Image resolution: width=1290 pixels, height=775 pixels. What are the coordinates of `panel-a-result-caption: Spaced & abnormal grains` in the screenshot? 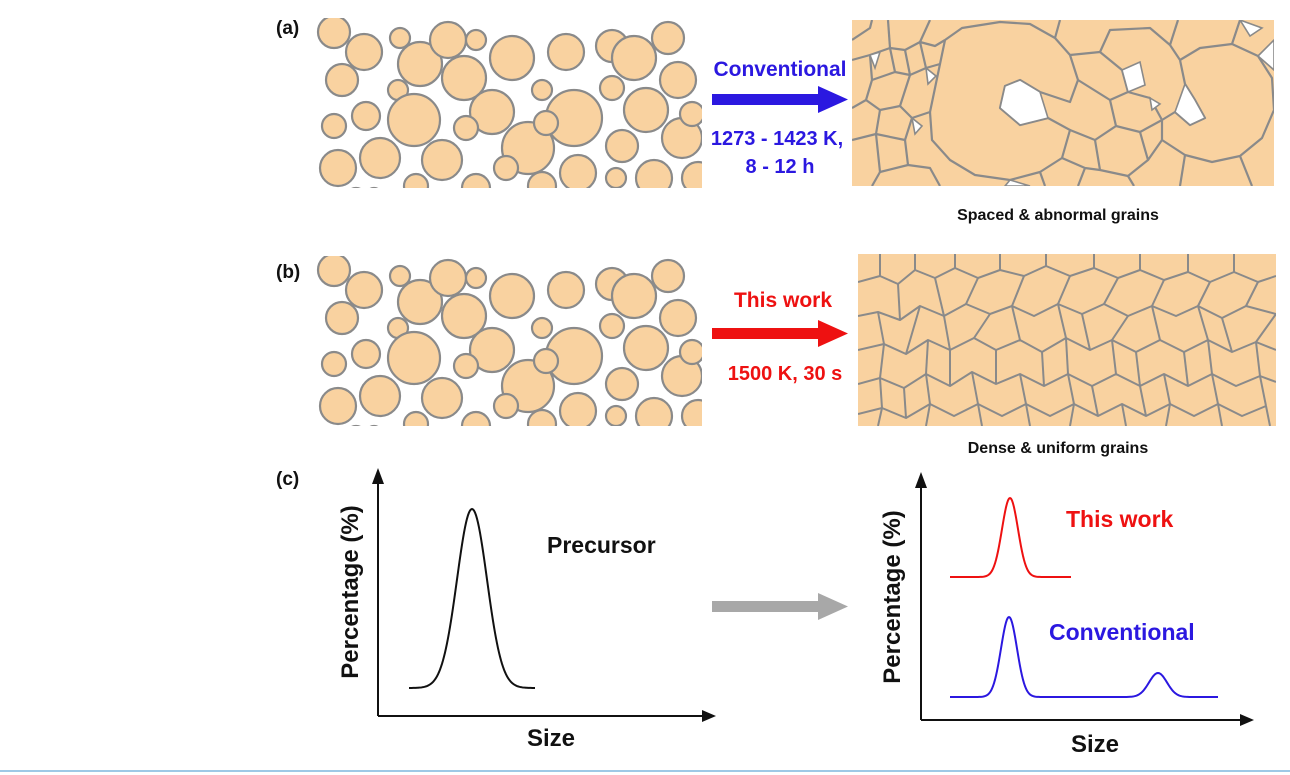 It's located at (1058, 215).